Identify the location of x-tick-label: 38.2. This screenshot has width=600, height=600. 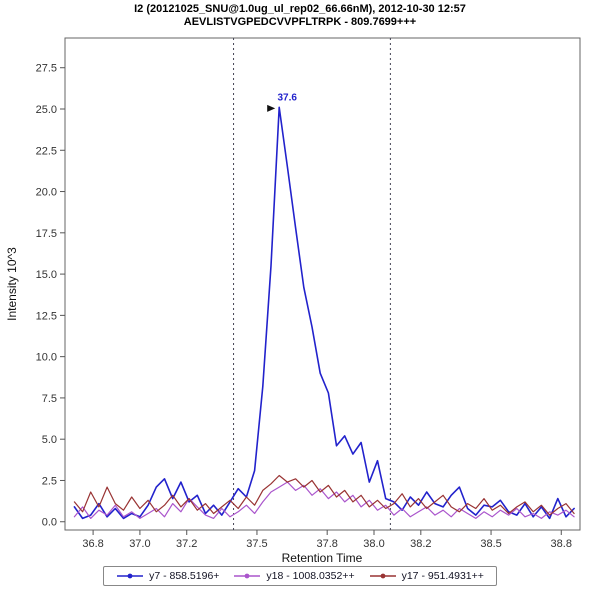
(420, 544).